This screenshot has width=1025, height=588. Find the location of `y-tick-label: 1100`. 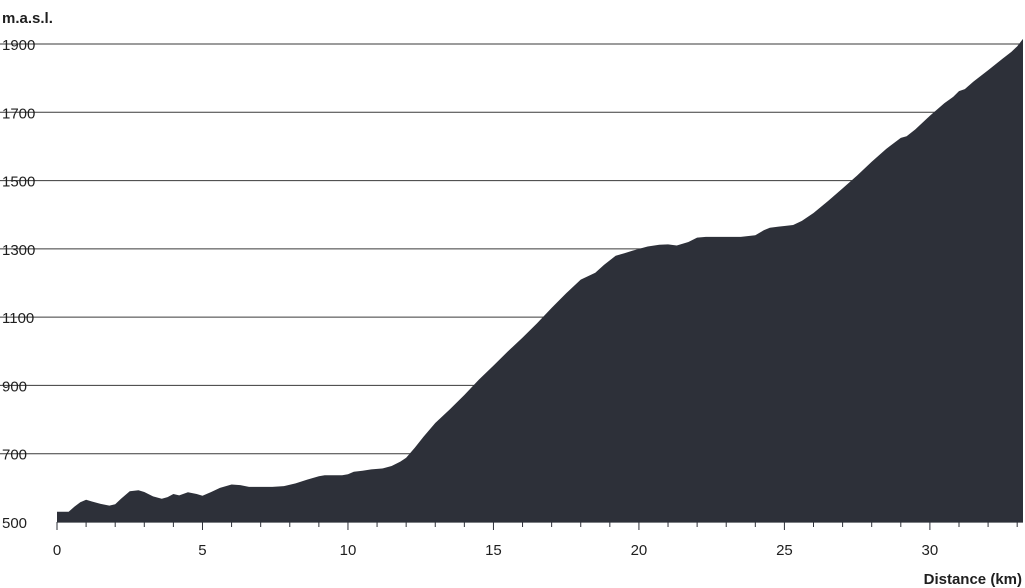

y-tick-label: 1100 is located at coordinates (18, 318).